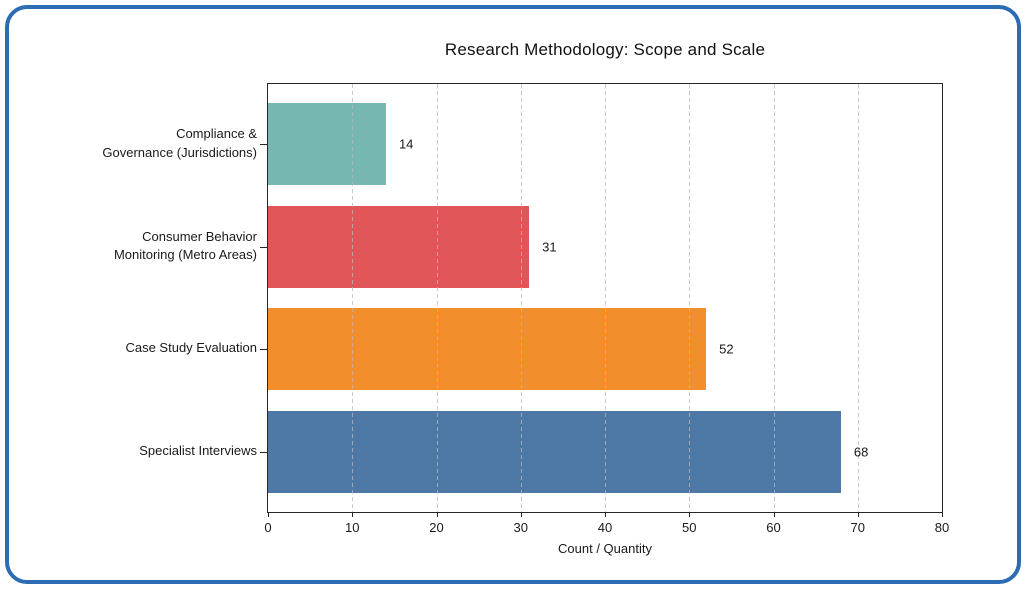 This screenshot has height=589, width=1026. I want to click on x-tick-label-0: 0, so click(268, 527).